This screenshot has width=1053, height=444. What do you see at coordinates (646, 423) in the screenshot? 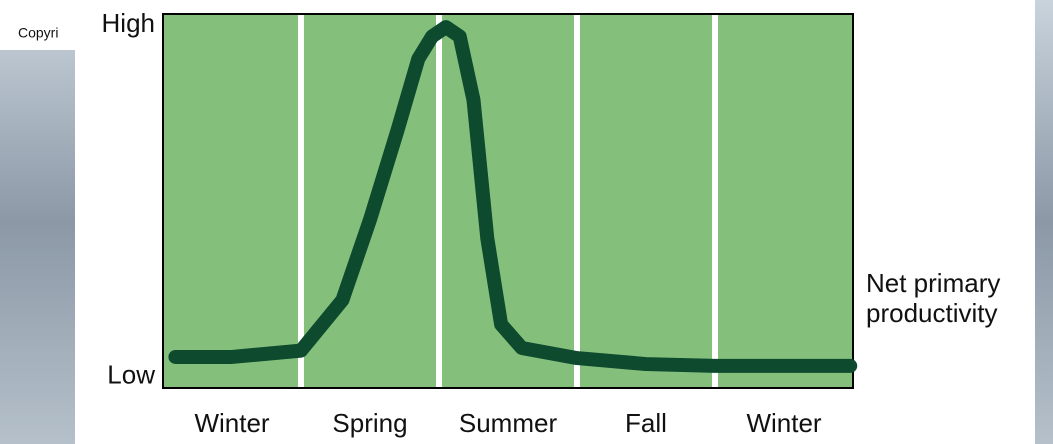
I see `x-tick-label: Fall` at bounding box center [646, 423].